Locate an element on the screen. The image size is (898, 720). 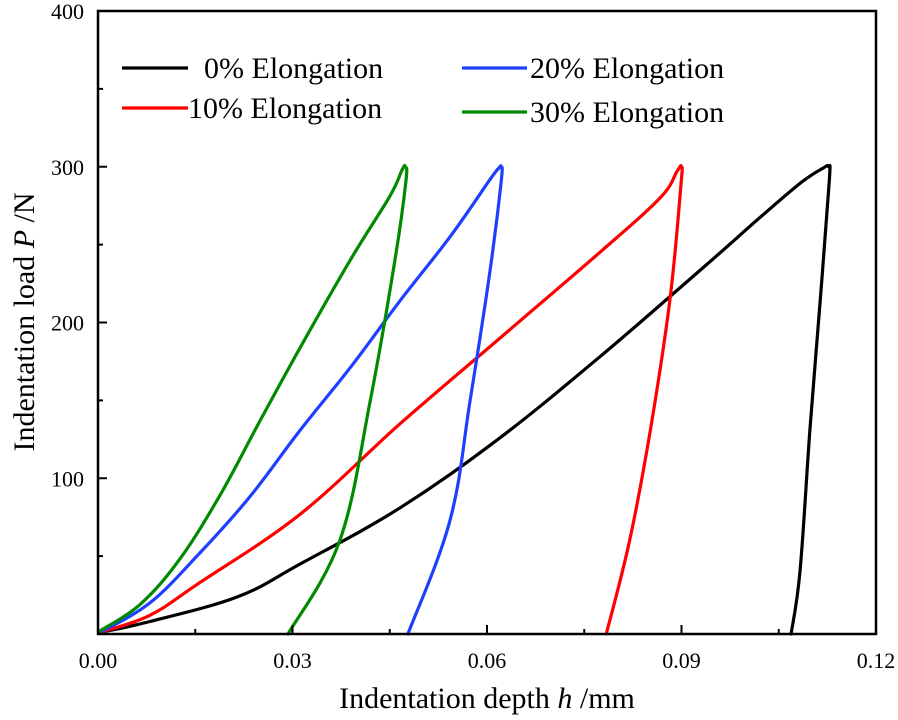
y-axis-title-prefix: Indentation load is located at coordinates (24, 349).